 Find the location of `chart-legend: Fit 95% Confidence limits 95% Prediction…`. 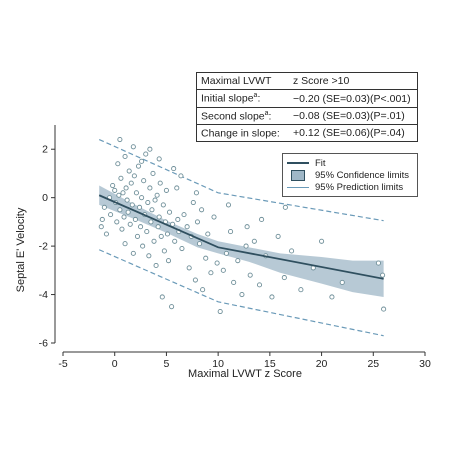

chart-legend: Fit 95% Confidence limits 95% Prediction… is located at coordinates (350, 175).